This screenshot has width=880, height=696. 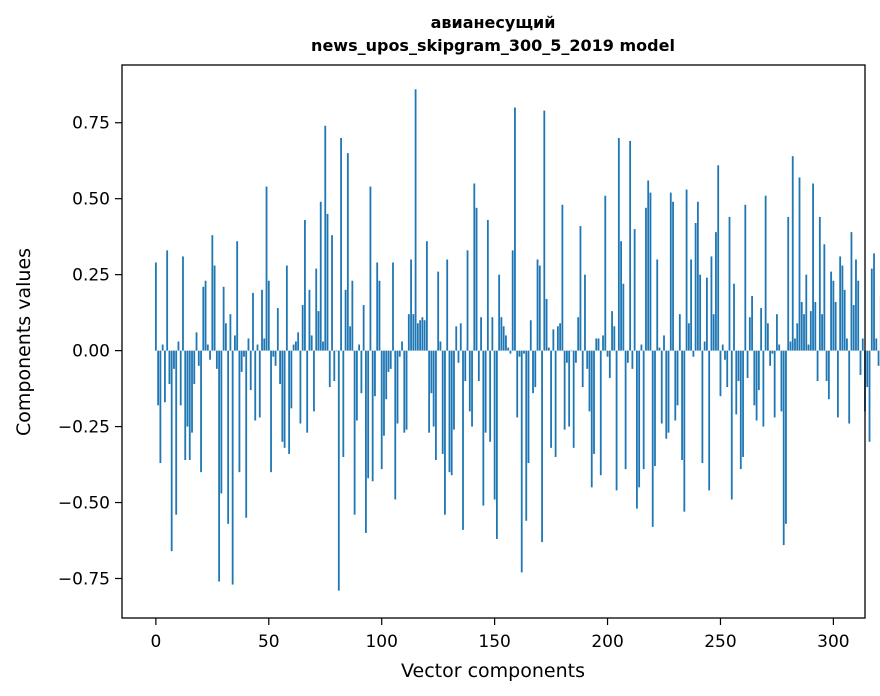 I want to click on y-tick-label: −0.25, so click(x=84, y=428).